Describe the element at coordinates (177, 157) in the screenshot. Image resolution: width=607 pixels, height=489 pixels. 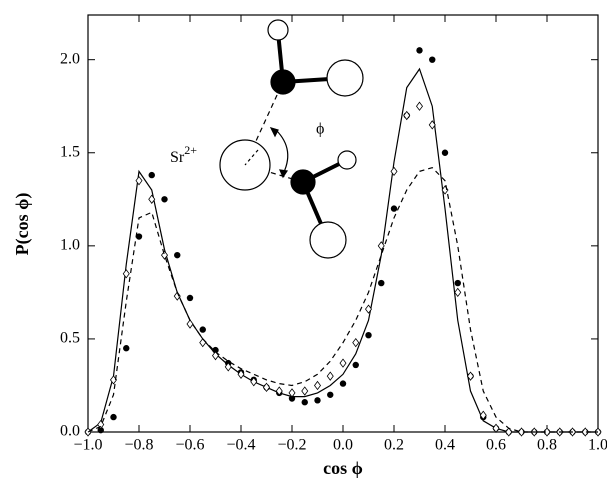
I see `ion-symbol: Sr` at that location.